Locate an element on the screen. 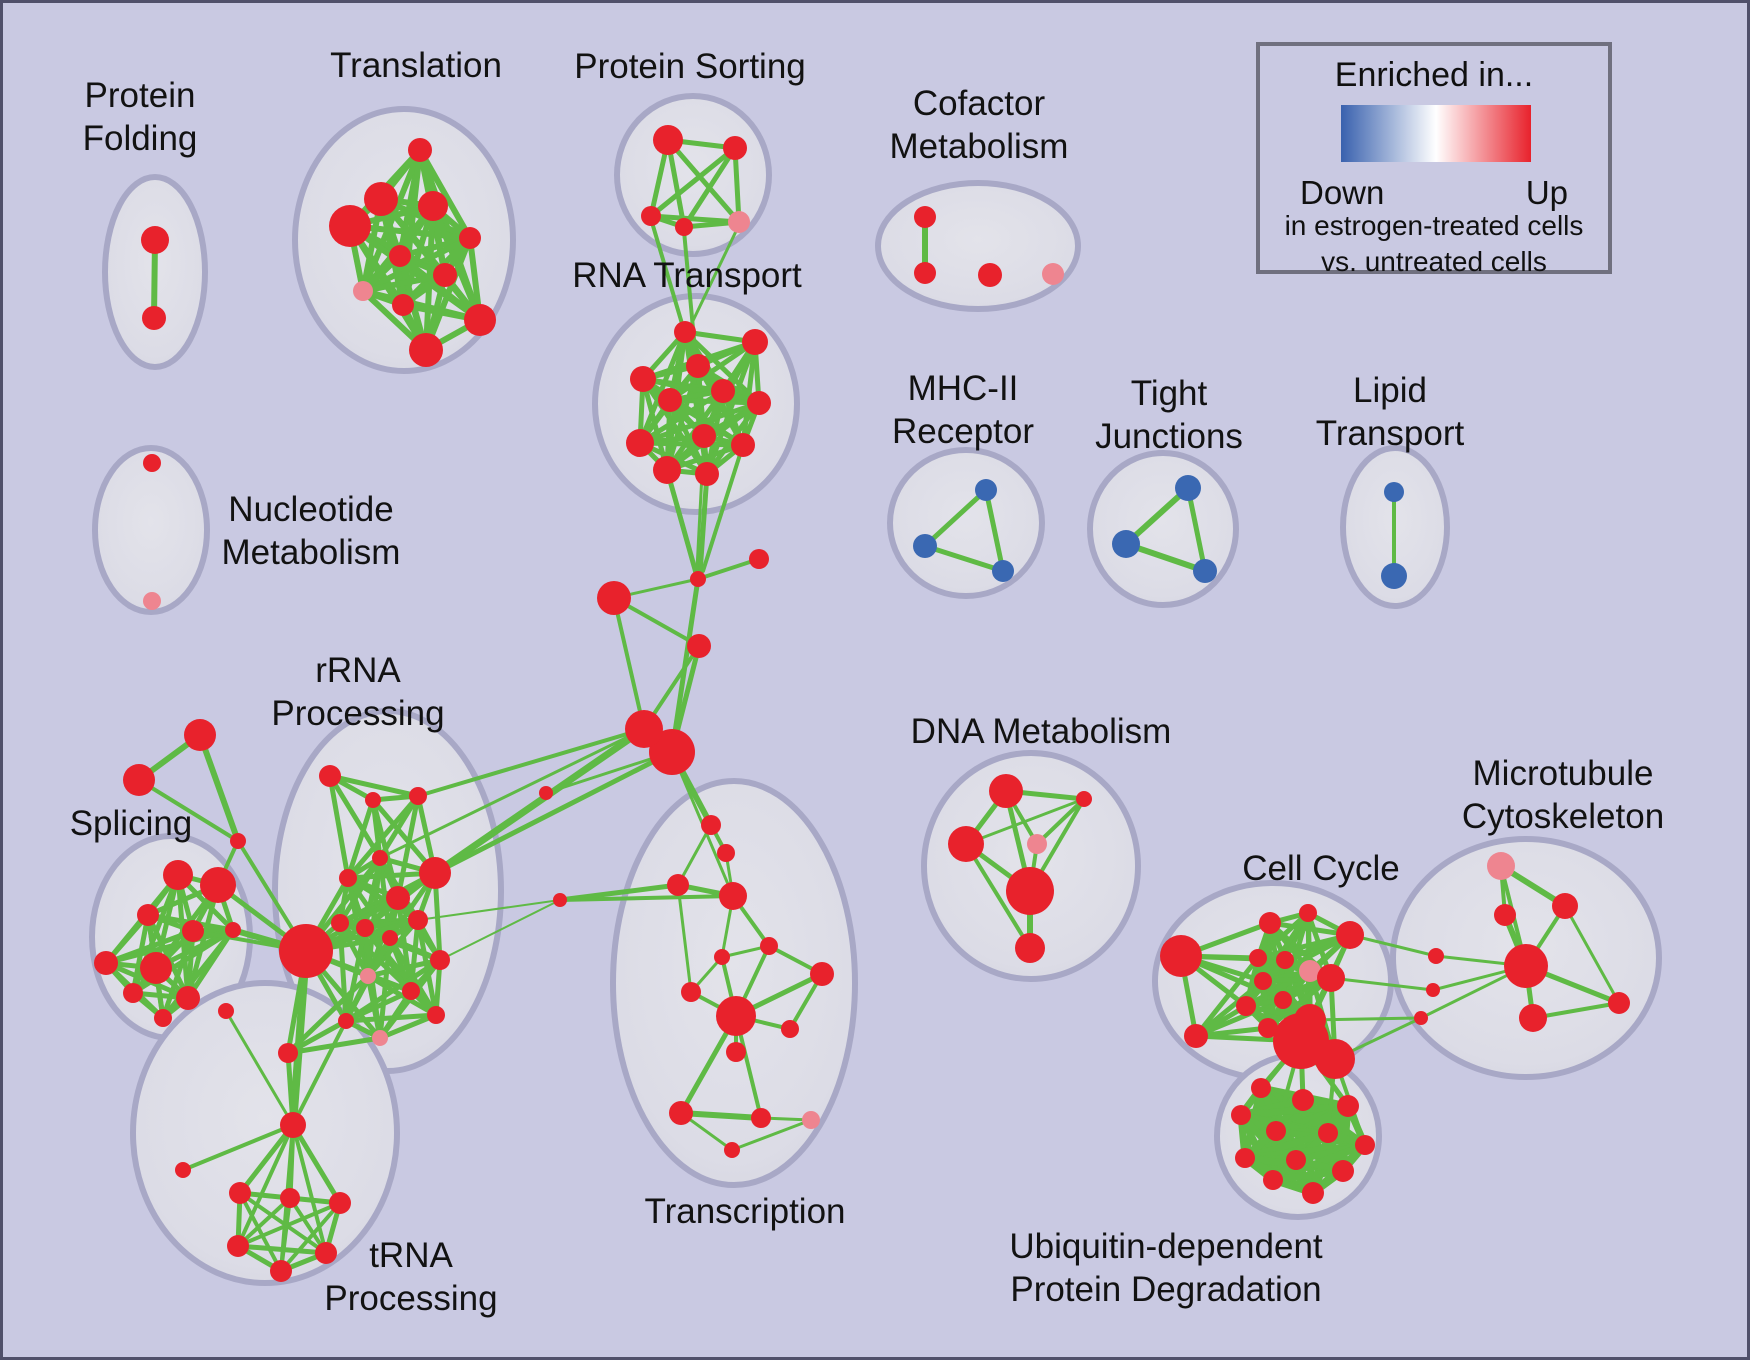 This screenshot has width=1750, height=1360. cluster-ellipse-dna-metabolism is located at coordinates (1031, 866).